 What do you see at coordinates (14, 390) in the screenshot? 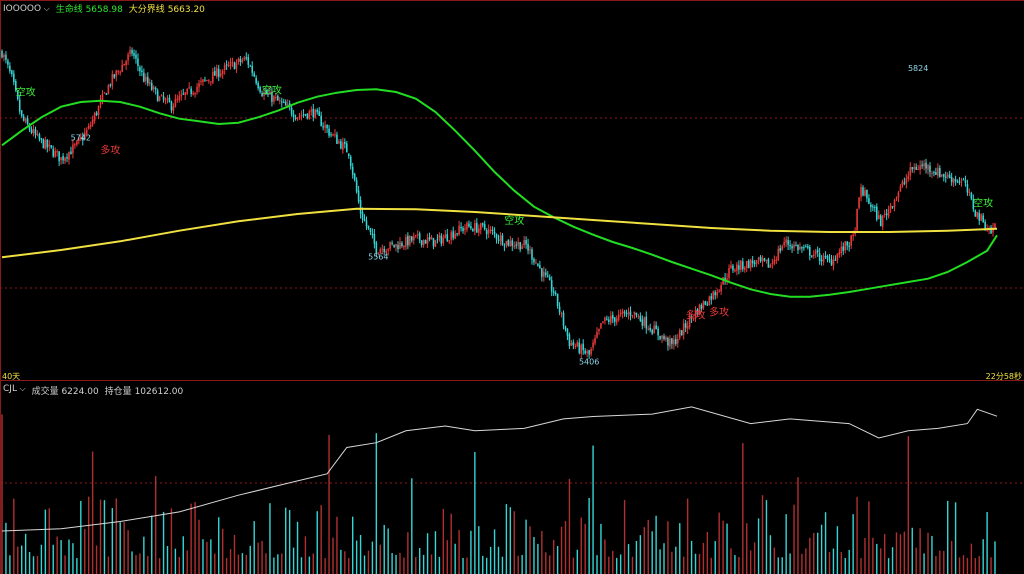
I see `volume-indicator-selector: CJL ⌵` at bounding box center [14, 390].